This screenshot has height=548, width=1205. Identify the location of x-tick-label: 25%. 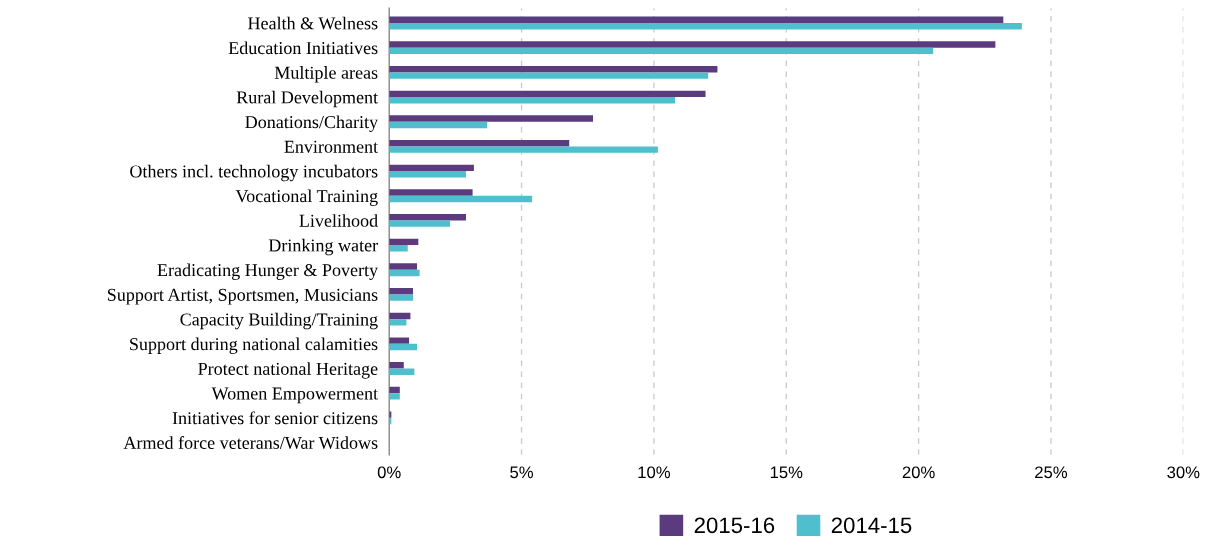
(1051, 472).